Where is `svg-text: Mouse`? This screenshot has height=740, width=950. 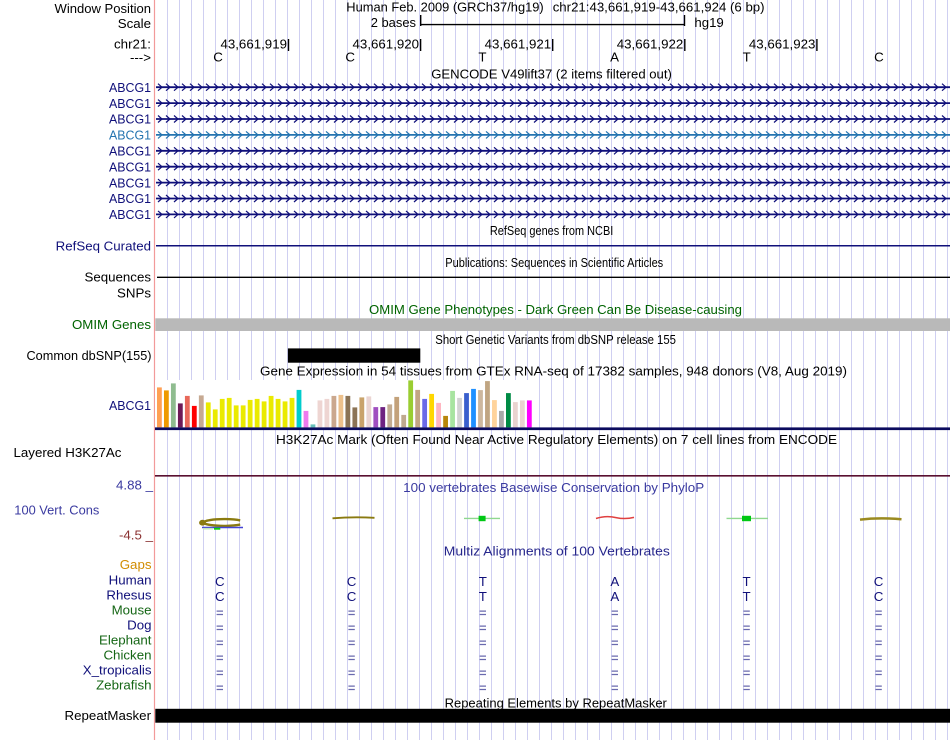
svg-text: Mouse is located at coordinates (132, 610).